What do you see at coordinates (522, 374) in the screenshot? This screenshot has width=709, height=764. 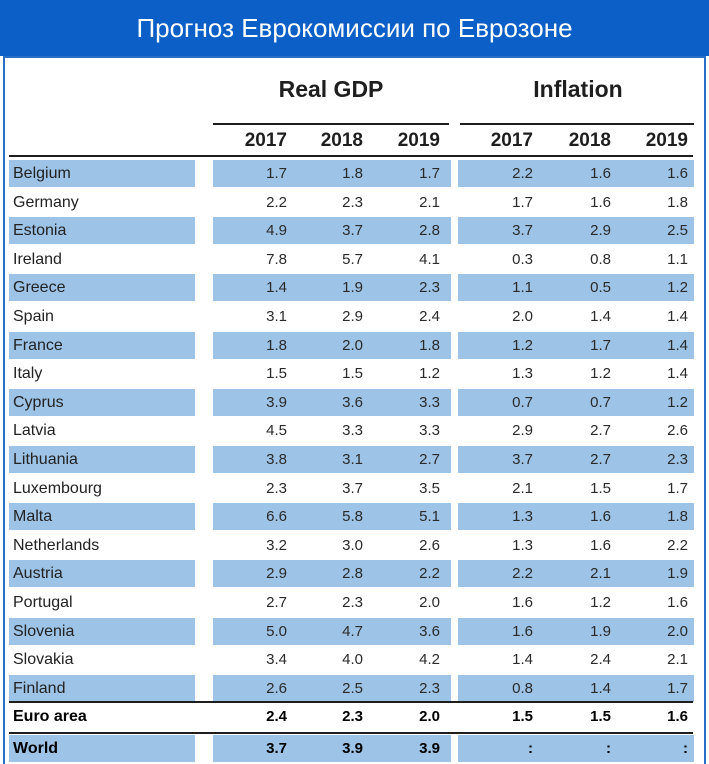 I see `inflation-2017-value: 1.3` at bounding box center [522, 374].